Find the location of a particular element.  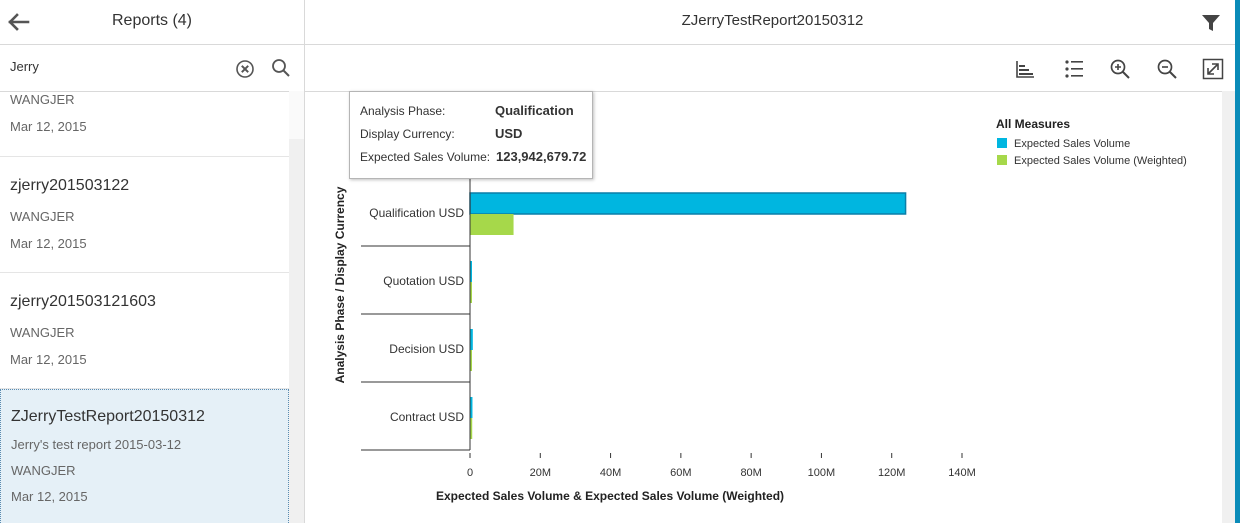

category-label: Qualification USD is located at coordinates (416, 213).